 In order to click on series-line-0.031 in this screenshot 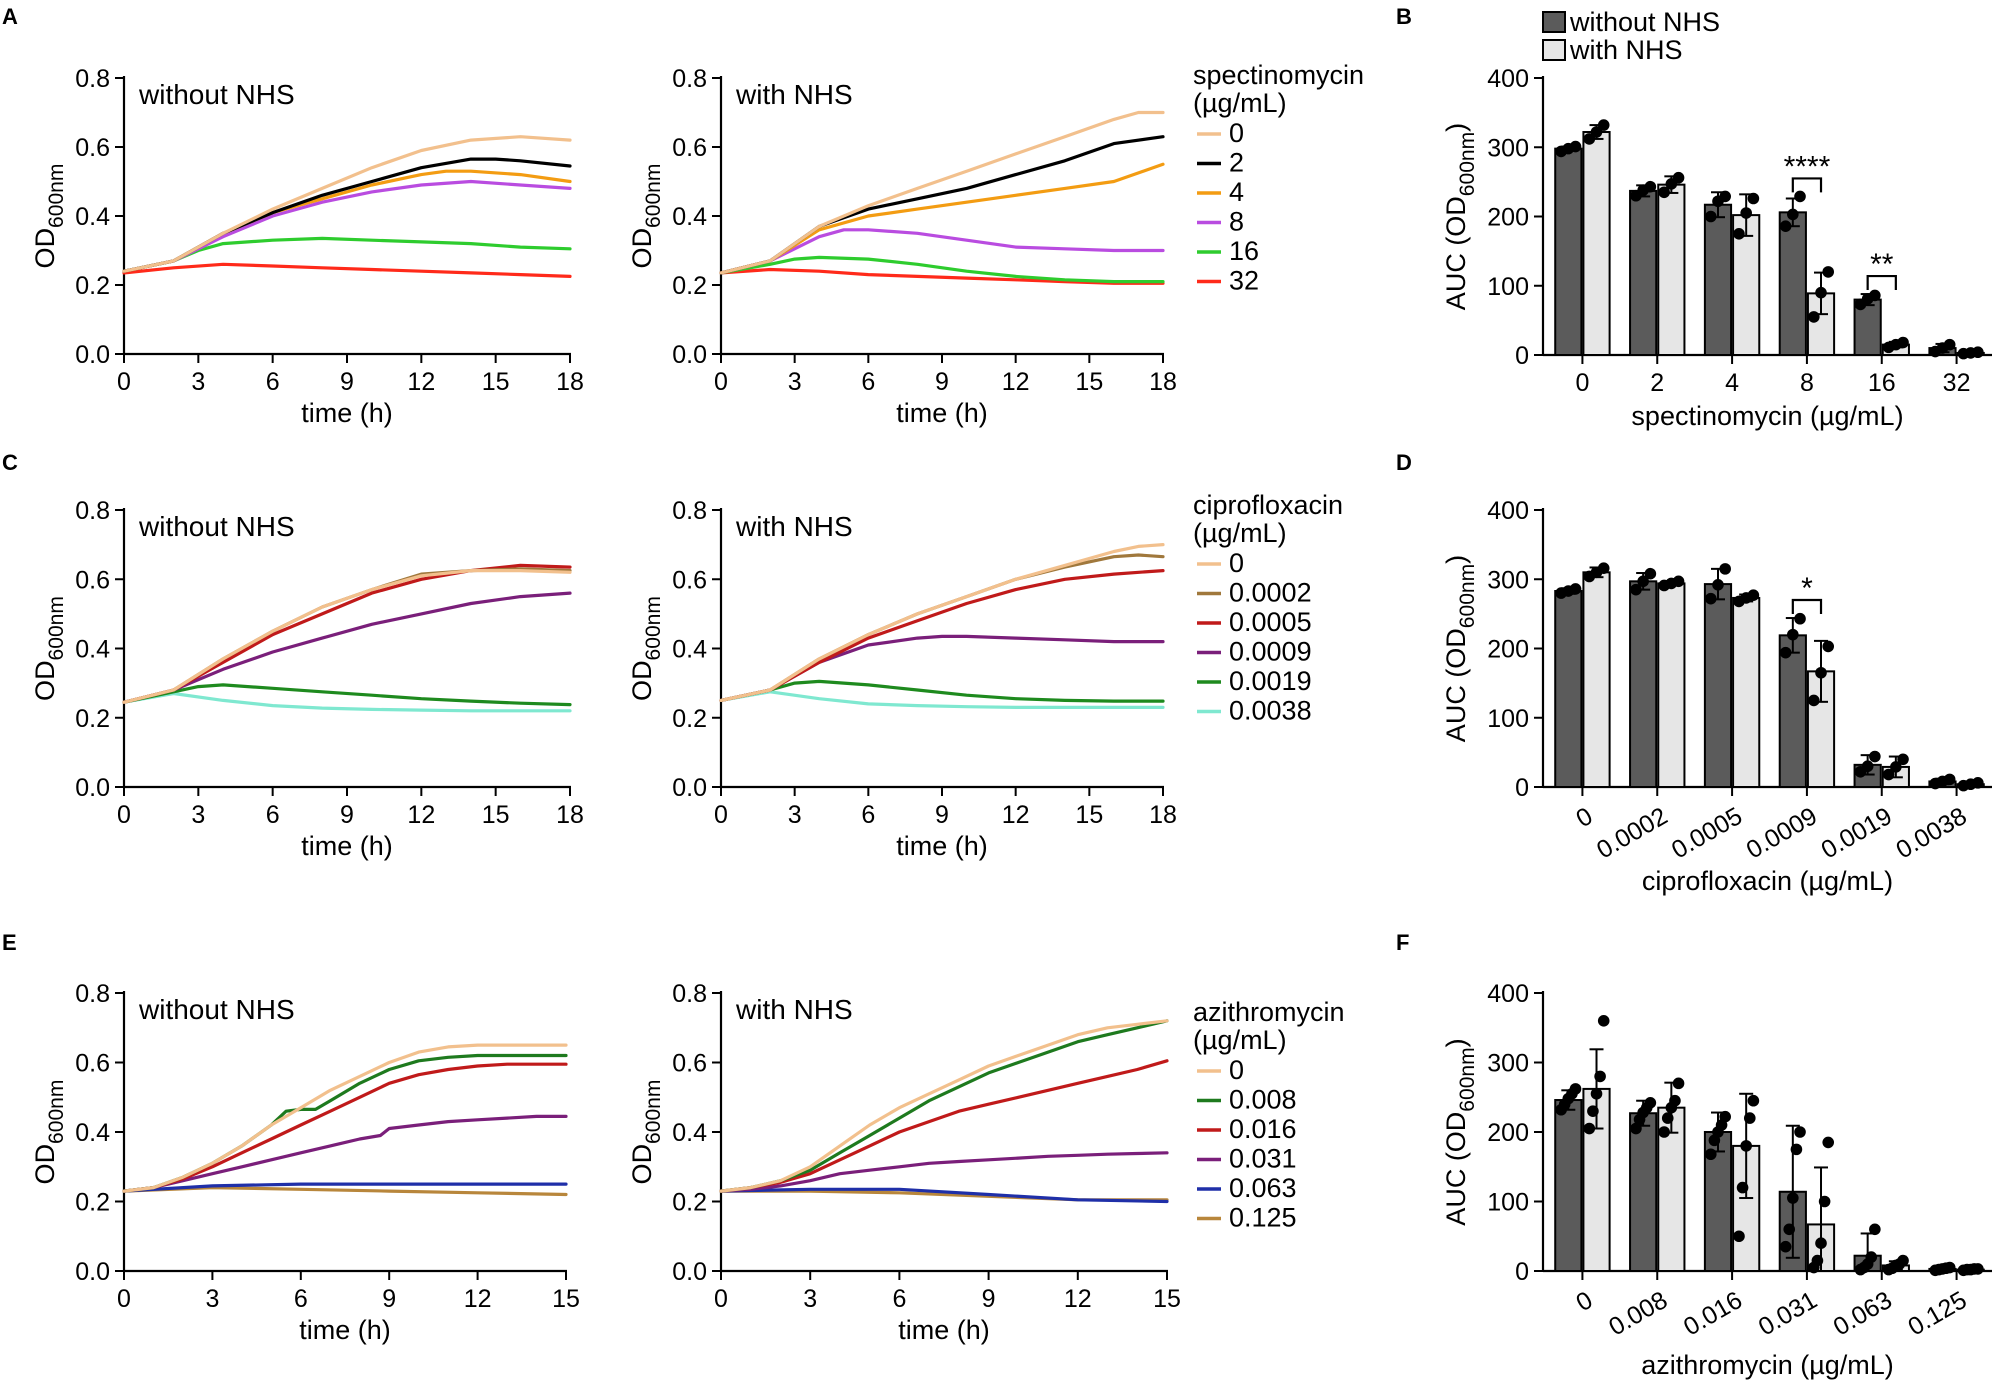, I will do `click(345, 1153)`.